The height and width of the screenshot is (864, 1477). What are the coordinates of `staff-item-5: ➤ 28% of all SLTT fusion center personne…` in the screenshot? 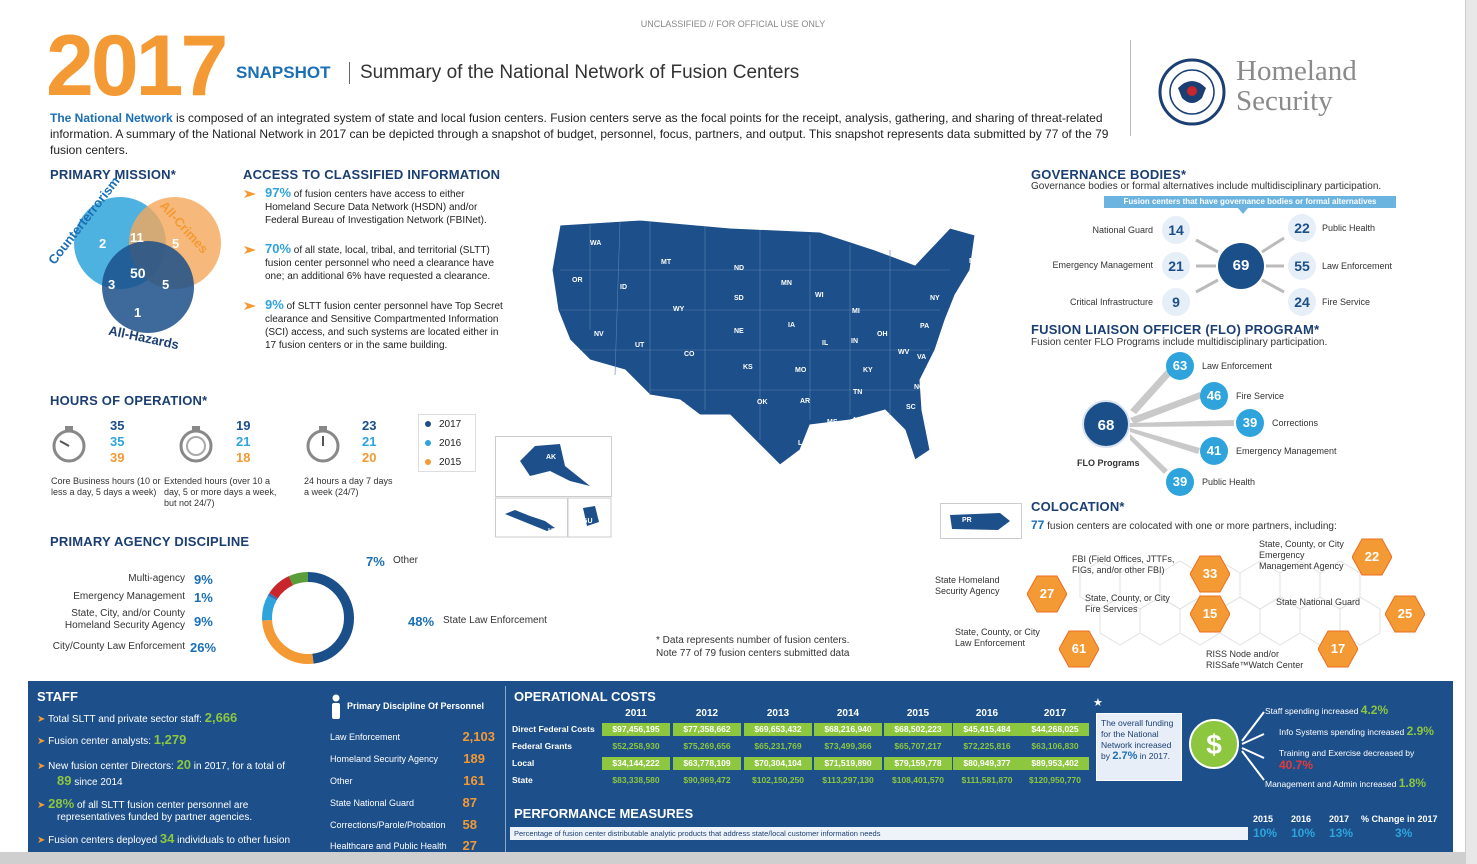 It's located at (143, 803).